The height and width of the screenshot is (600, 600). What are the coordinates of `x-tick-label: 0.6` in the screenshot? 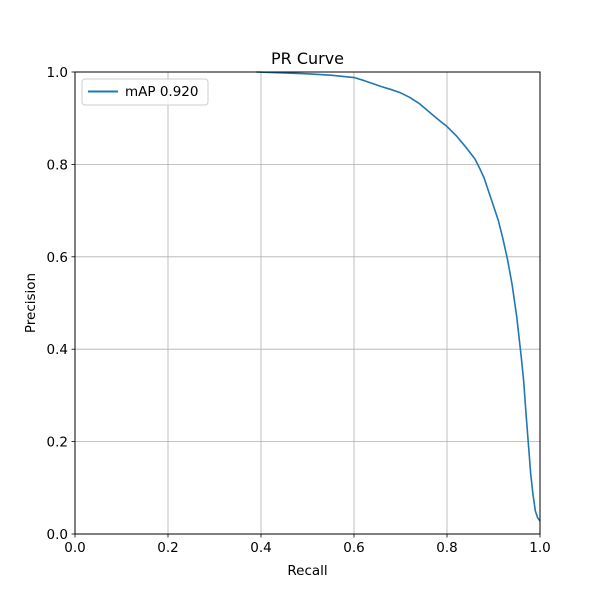 It's located at (353, 548).